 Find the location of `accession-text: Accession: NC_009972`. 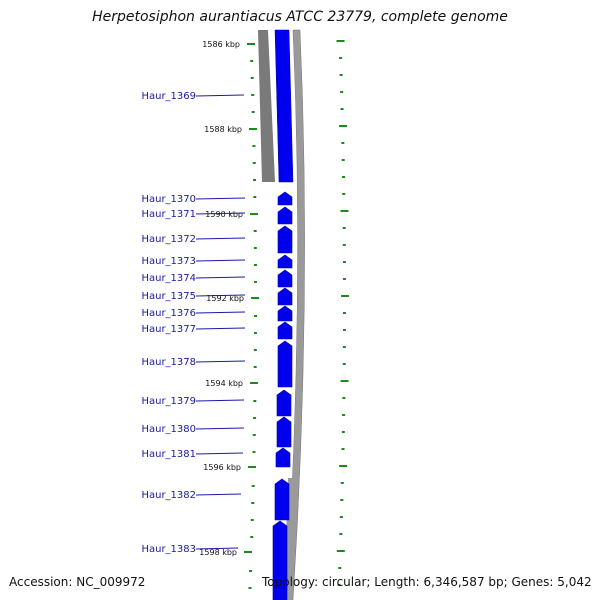

accession-text: Accession: NC_009972 is located at coordinates (77, 582).